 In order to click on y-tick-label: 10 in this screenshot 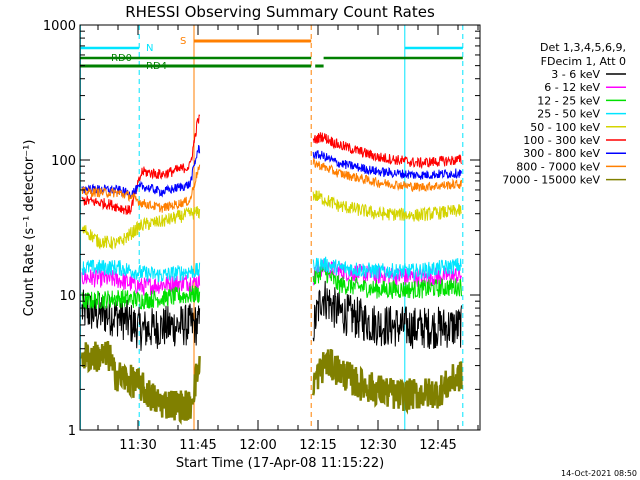, I will do `click(67, 296)`.